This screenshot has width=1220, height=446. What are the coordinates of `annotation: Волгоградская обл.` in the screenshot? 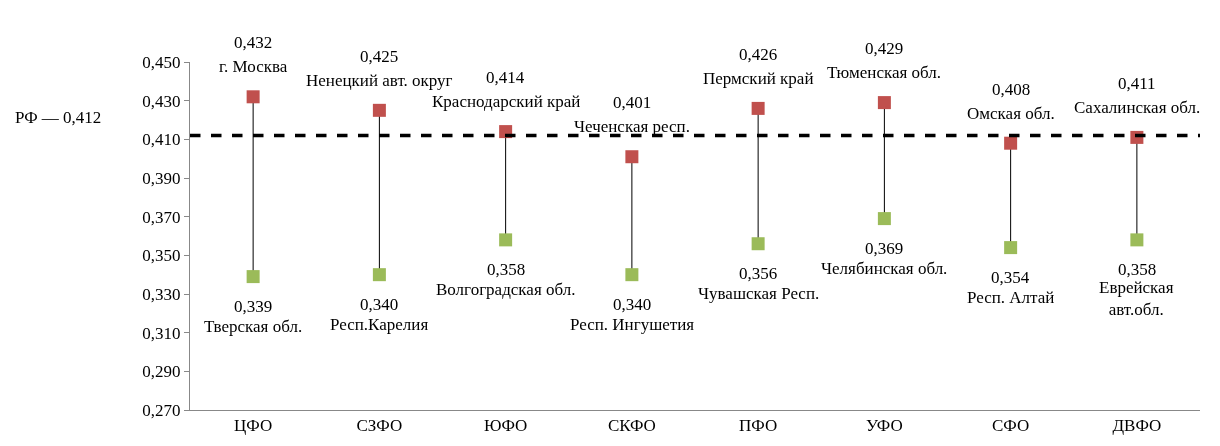 It's located at (506, 289).